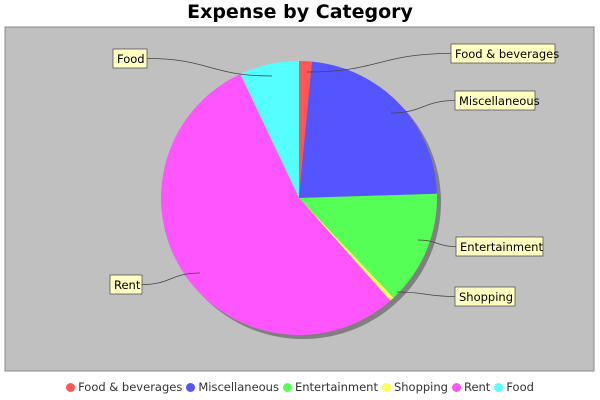 The width and height of the screenshot is (600, 400). I want to click on slice-label-text: Shopping, so click(486, 297).